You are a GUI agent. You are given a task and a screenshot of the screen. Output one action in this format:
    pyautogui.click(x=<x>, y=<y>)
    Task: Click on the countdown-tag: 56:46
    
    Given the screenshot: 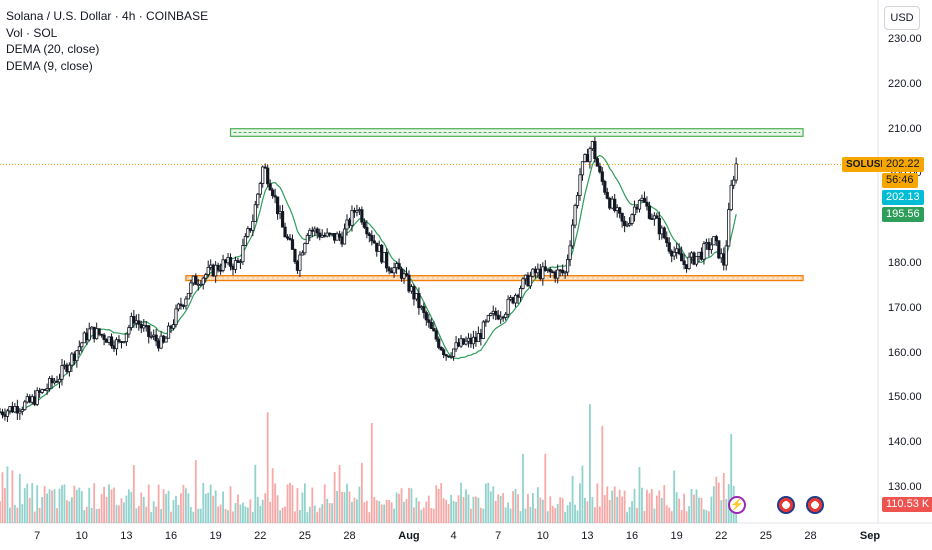 What is the action you would take?
    pyautogui.click(x=900, y=180)
    